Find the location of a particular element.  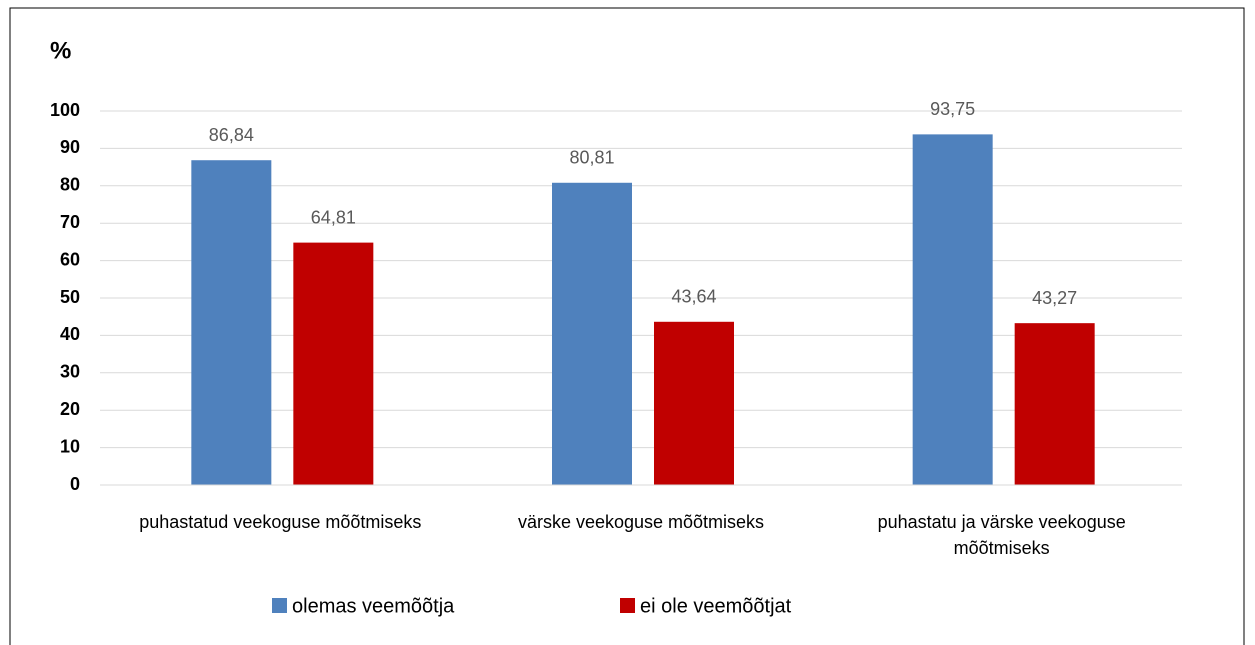

y-tick-label: 90 is located at coordinates (70, 147).